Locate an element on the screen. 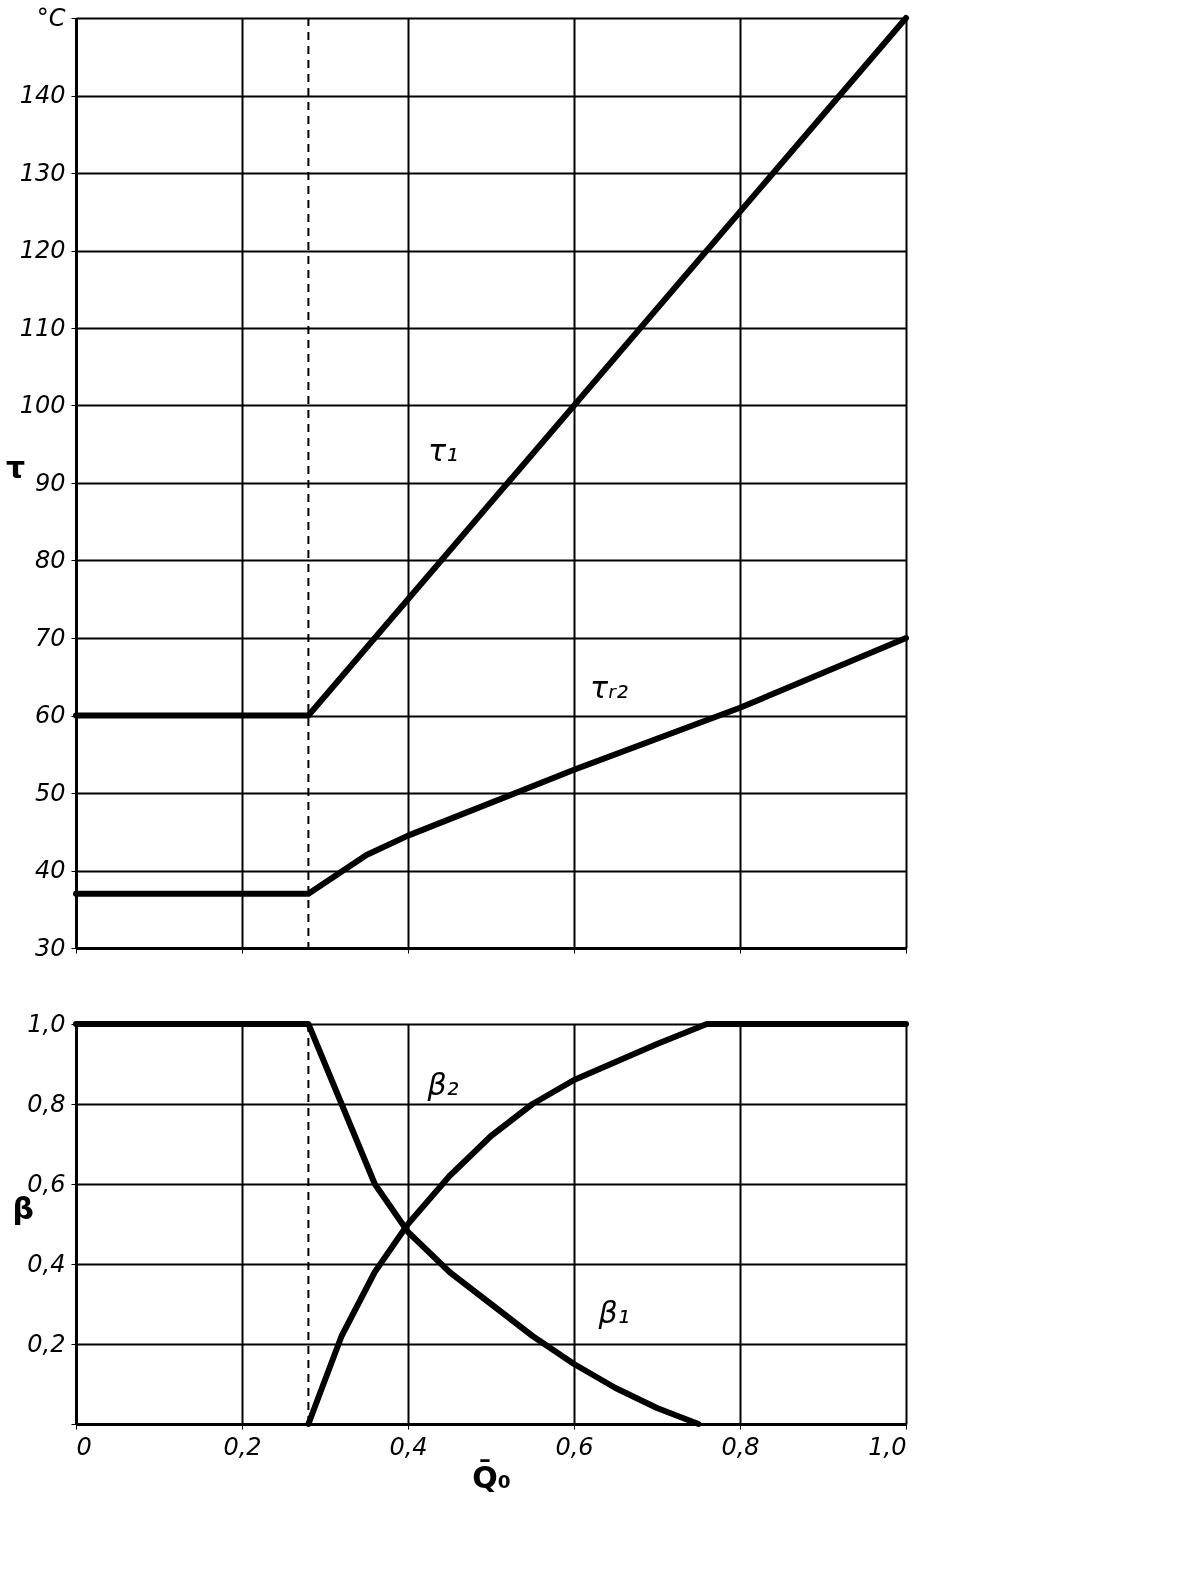 The image size is (1200, 1584). x-axis-title: Q̄₀ is located at coordinates (491, 1477).